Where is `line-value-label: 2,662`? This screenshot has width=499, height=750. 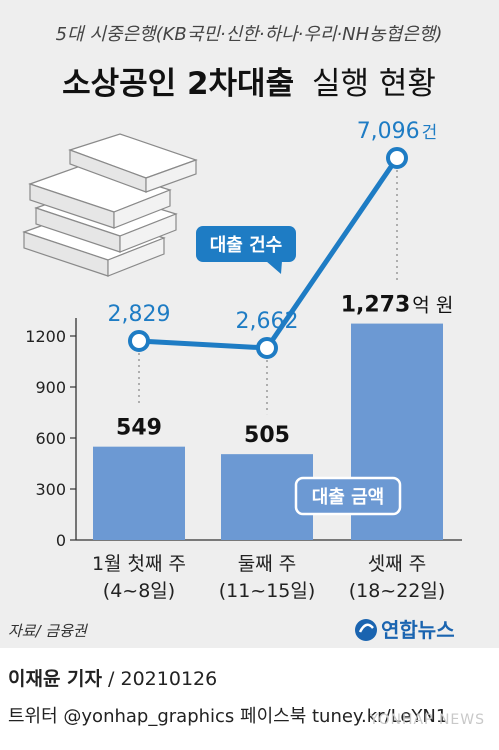 line-value-label: 2,662 is located at coordinates (267, 321).